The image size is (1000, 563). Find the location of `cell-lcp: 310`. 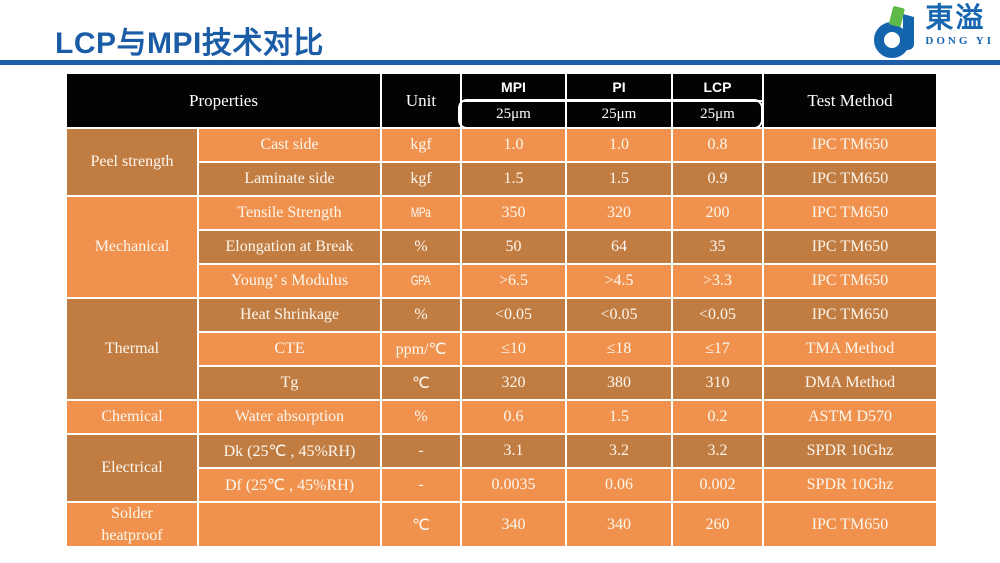

cell-lcp: 310 is located at coordinates (717, 383).